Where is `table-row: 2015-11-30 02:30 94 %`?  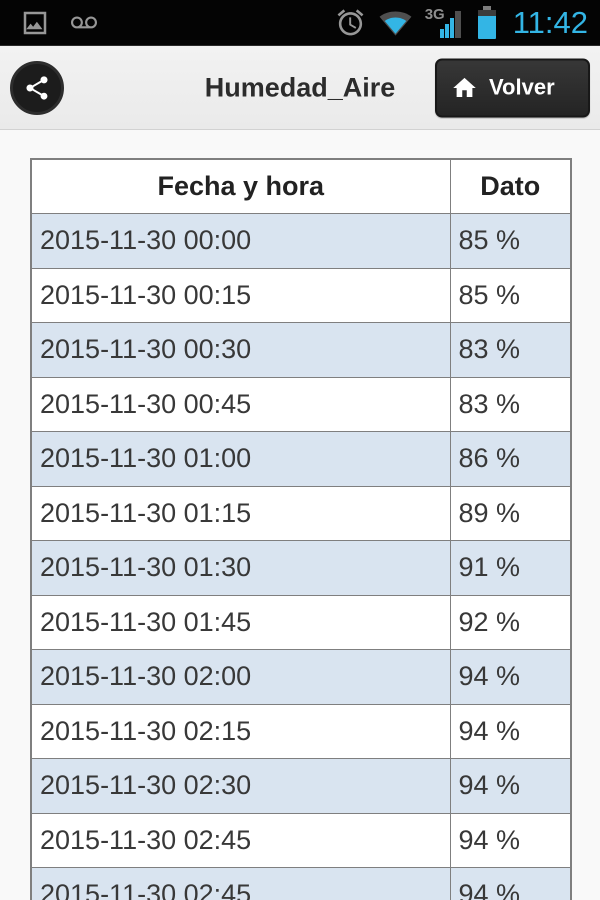 table-row: 2015-11-30 02:30 94 % is located at coordinates (301, 786).